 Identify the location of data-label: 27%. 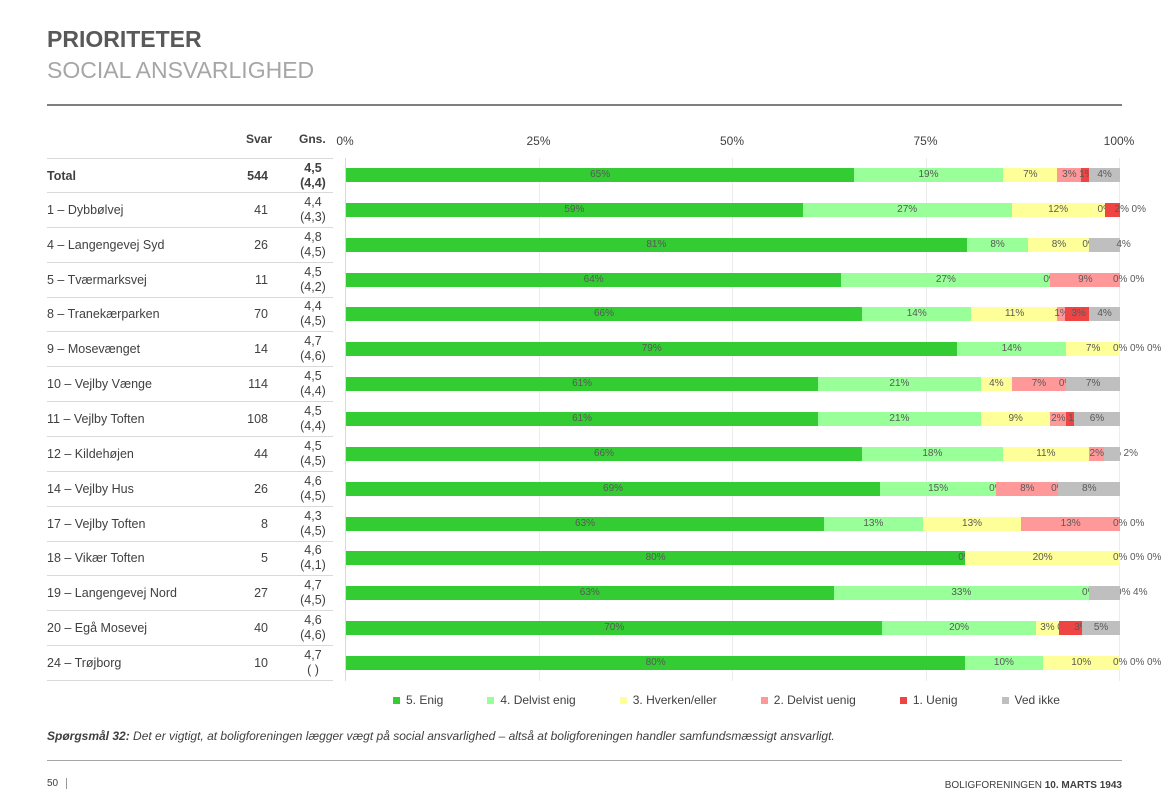
(945, 279).